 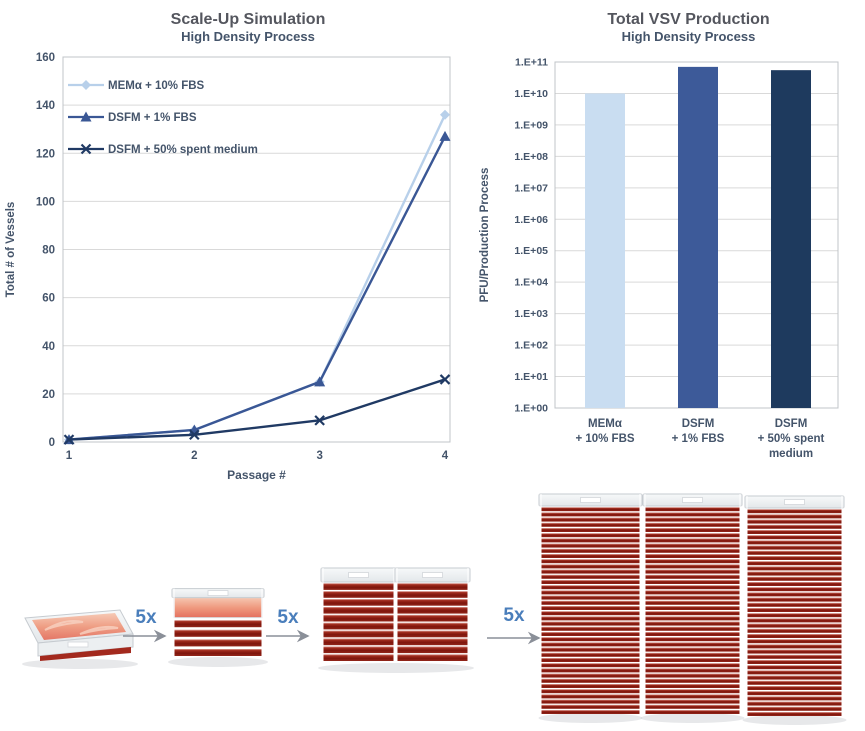 I want to click on bars, so click(x=698, y=237).